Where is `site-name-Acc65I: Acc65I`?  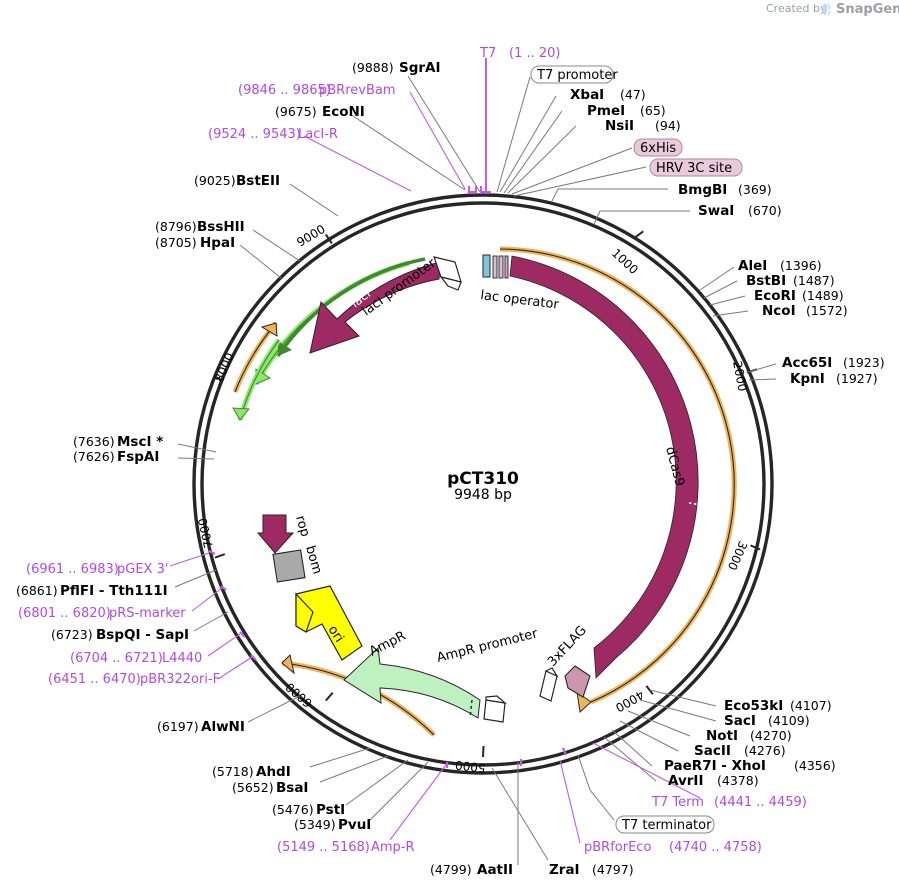 site-name-Acc65I: Acc65I is located at coordinates (807, 363).